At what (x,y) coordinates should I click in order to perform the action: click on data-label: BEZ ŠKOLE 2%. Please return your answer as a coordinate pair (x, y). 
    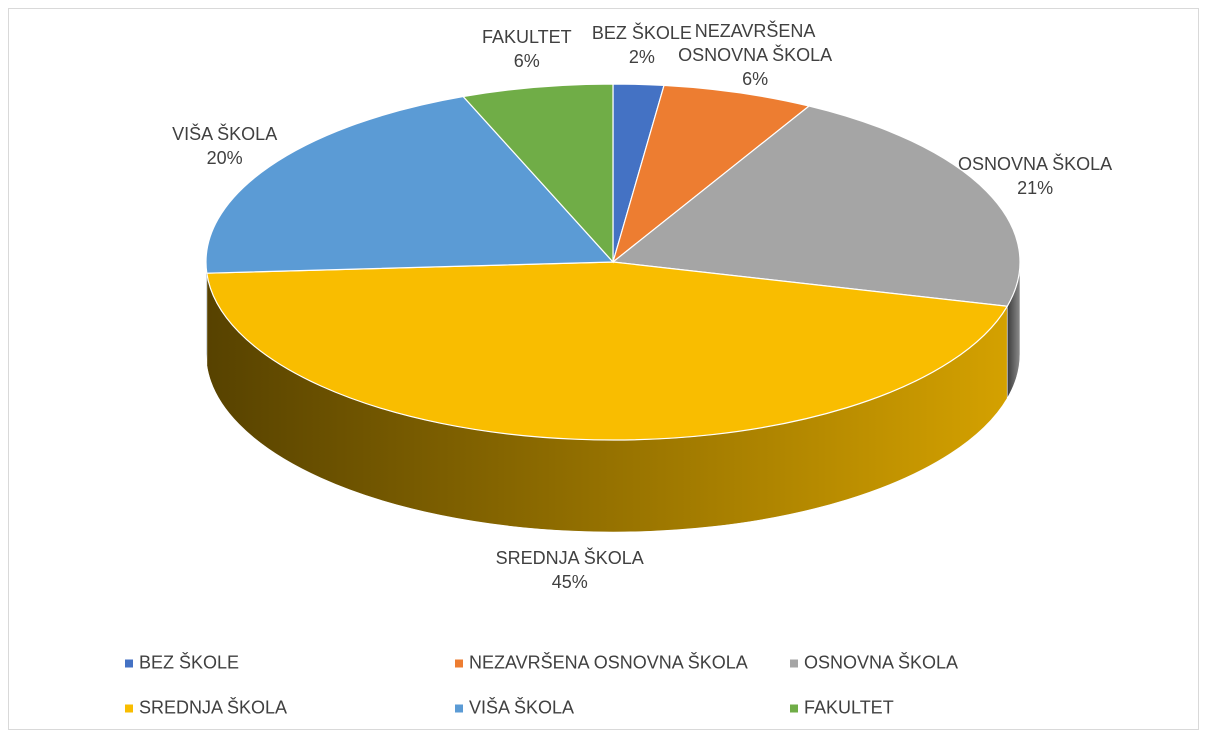
    Looking at the image, I should click on (642, 45).